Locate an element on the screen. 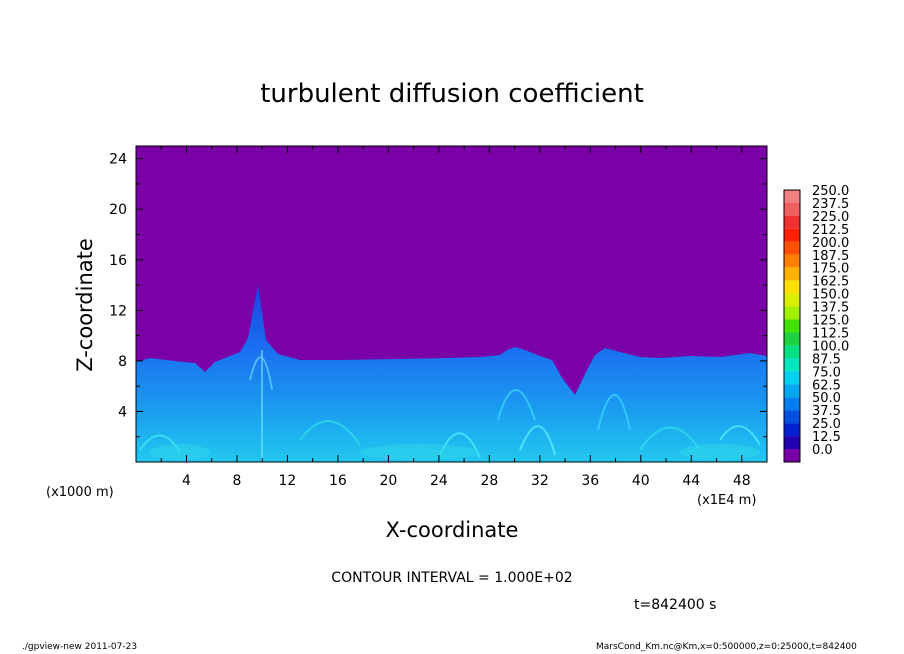 Image resolution: width=904 pixels, height=654 pixels. colorbar-frame is located at coordinates (792, 326).